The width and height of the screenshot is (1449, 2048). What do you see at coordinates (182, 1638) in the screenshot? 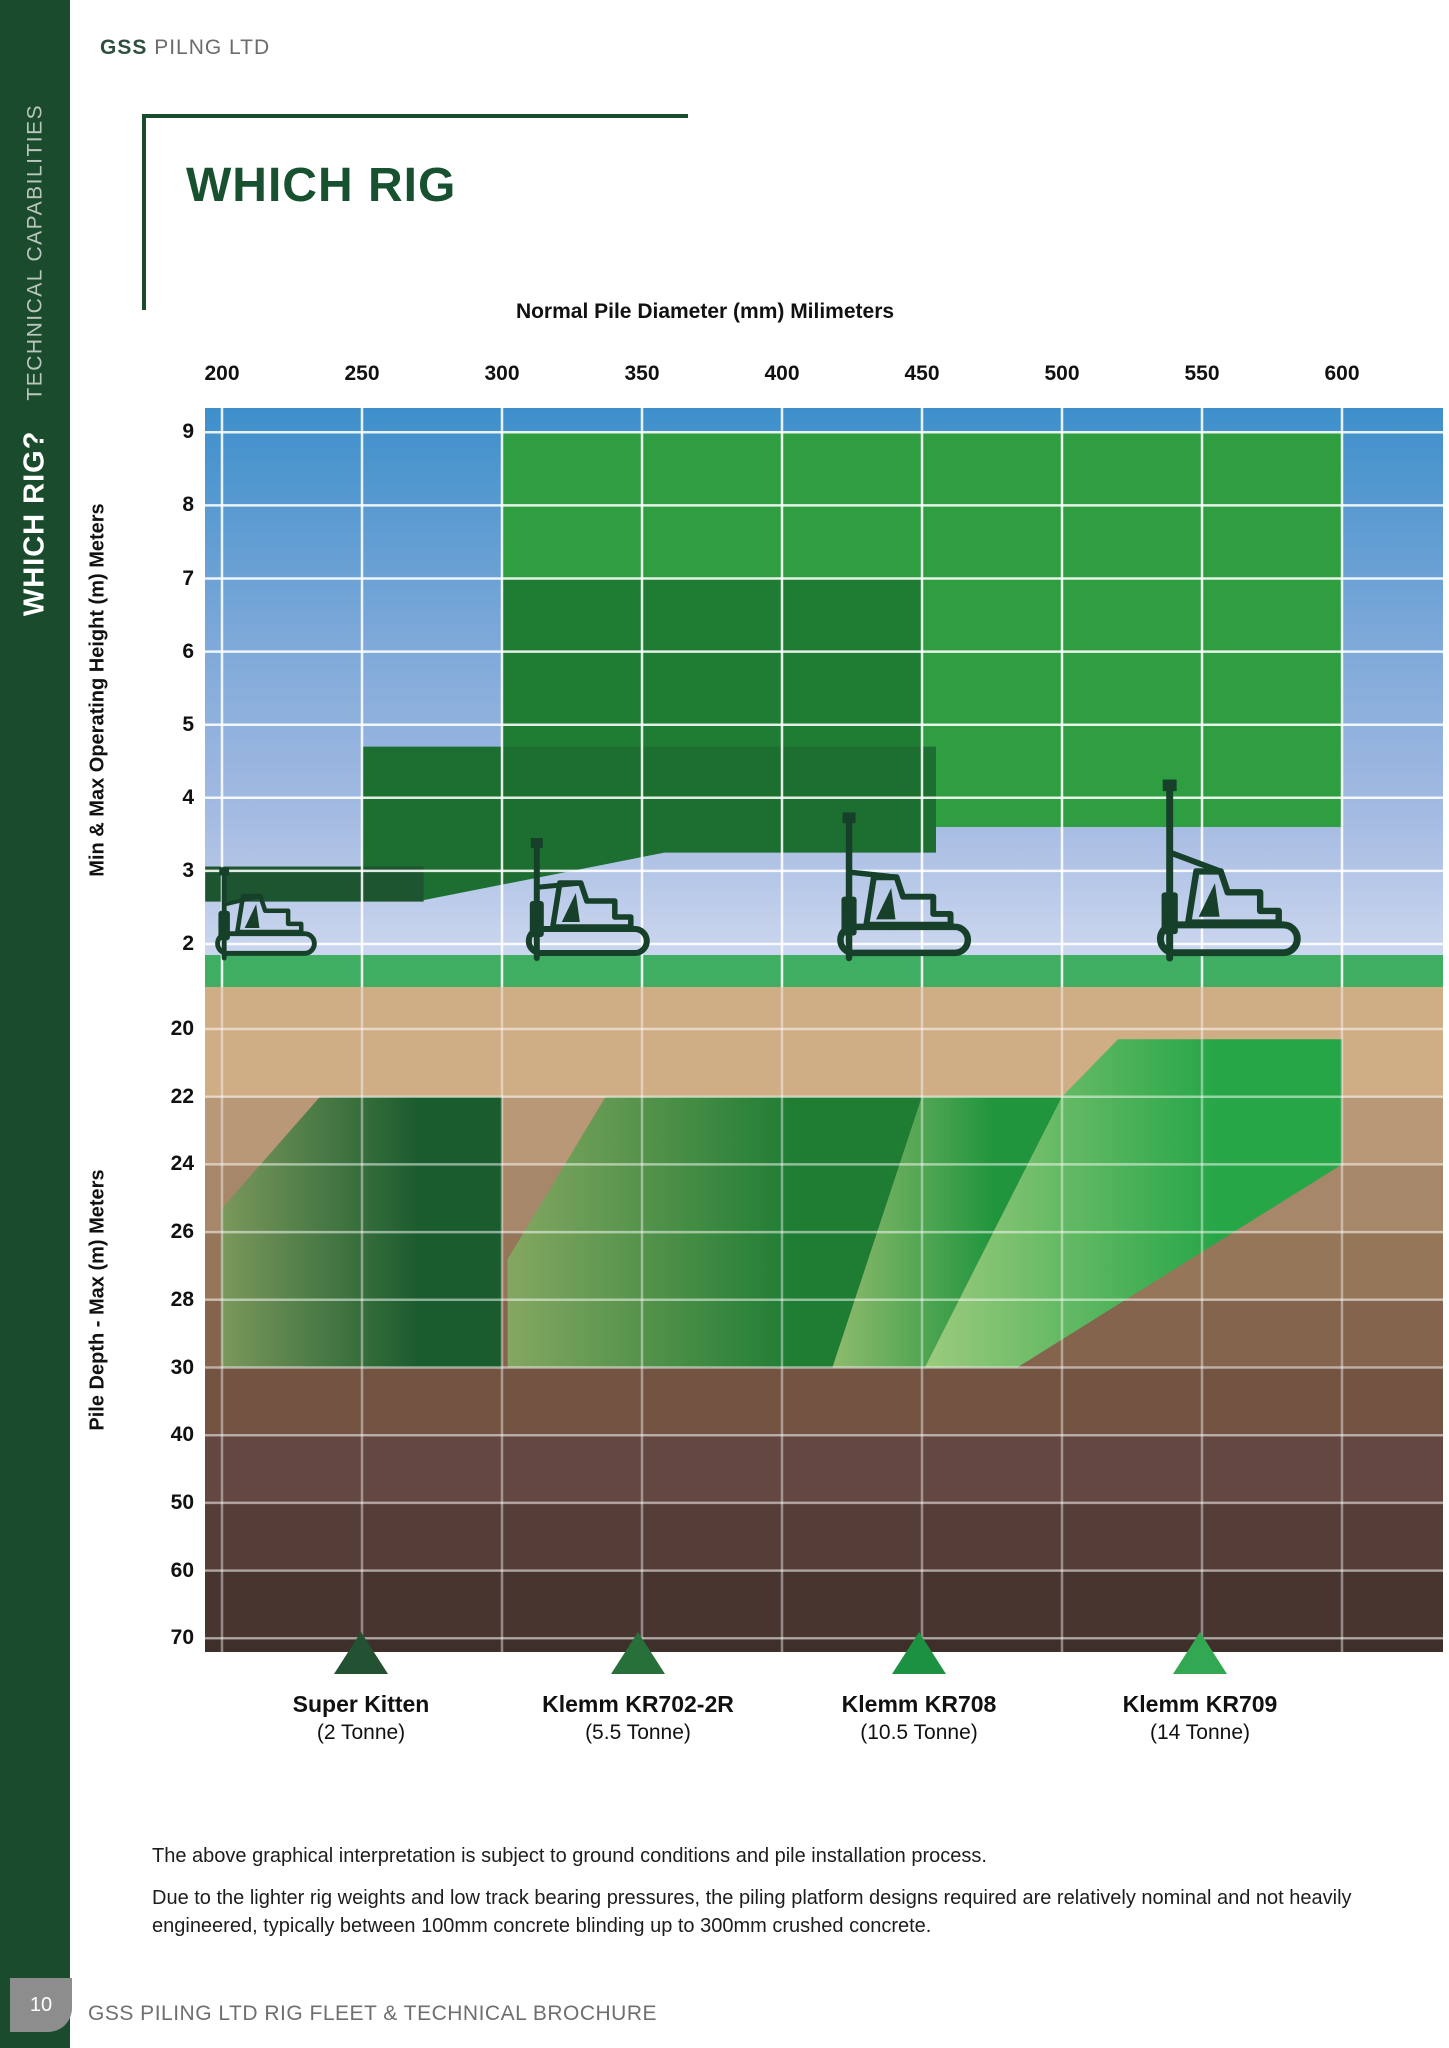
I see `depth-tick-70: 70` at bounding box center [182, 1638].